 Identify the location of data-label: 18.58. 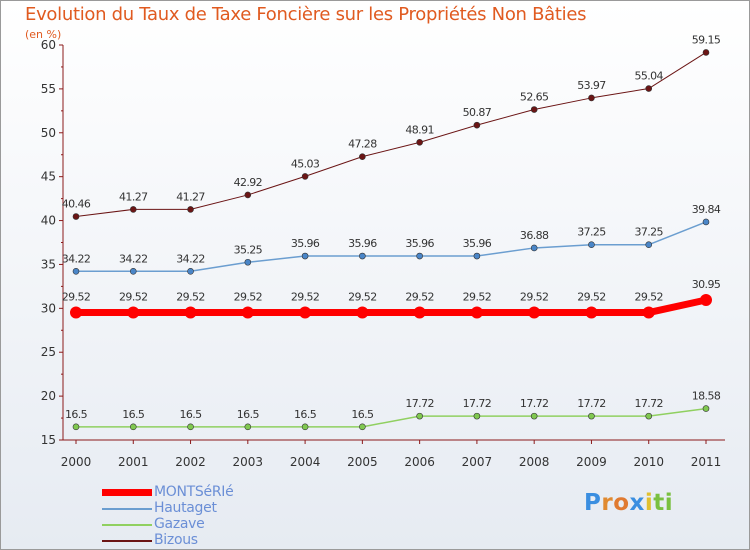
(706, 396).